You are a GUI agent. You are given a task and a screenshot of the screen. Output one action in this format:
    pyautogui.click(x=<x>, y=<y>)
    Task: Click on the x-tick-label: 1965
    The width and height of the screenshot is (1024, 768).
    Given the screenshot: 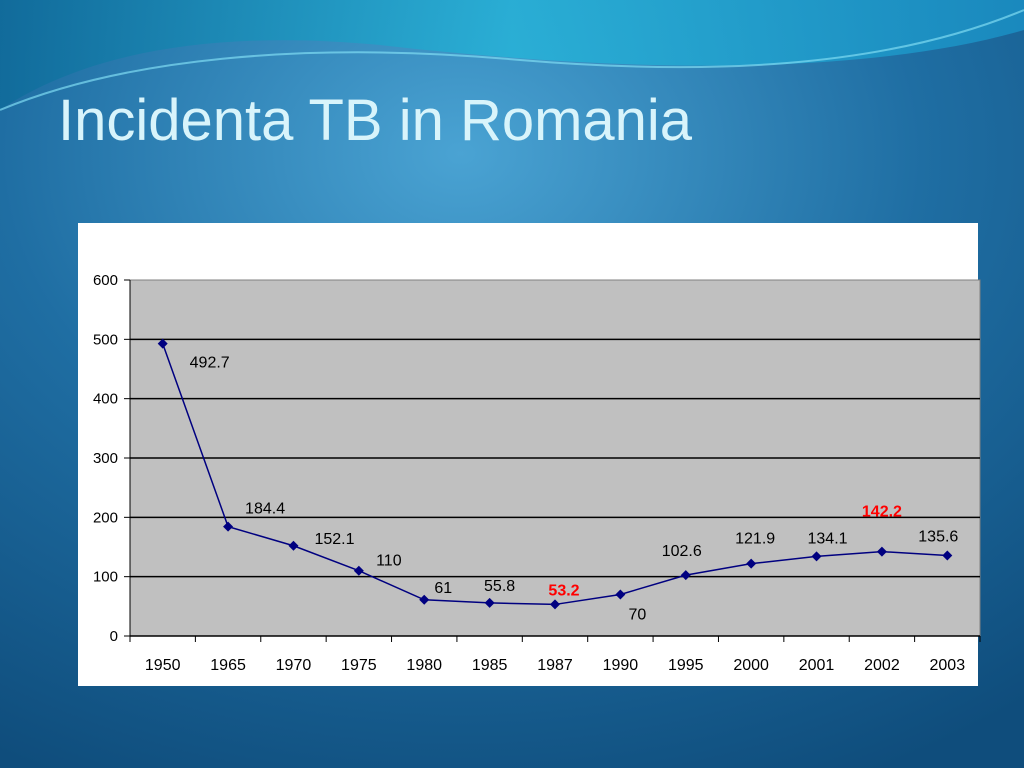 What is the action you would take?
    pyautogui.click(x=228, y=665)
    